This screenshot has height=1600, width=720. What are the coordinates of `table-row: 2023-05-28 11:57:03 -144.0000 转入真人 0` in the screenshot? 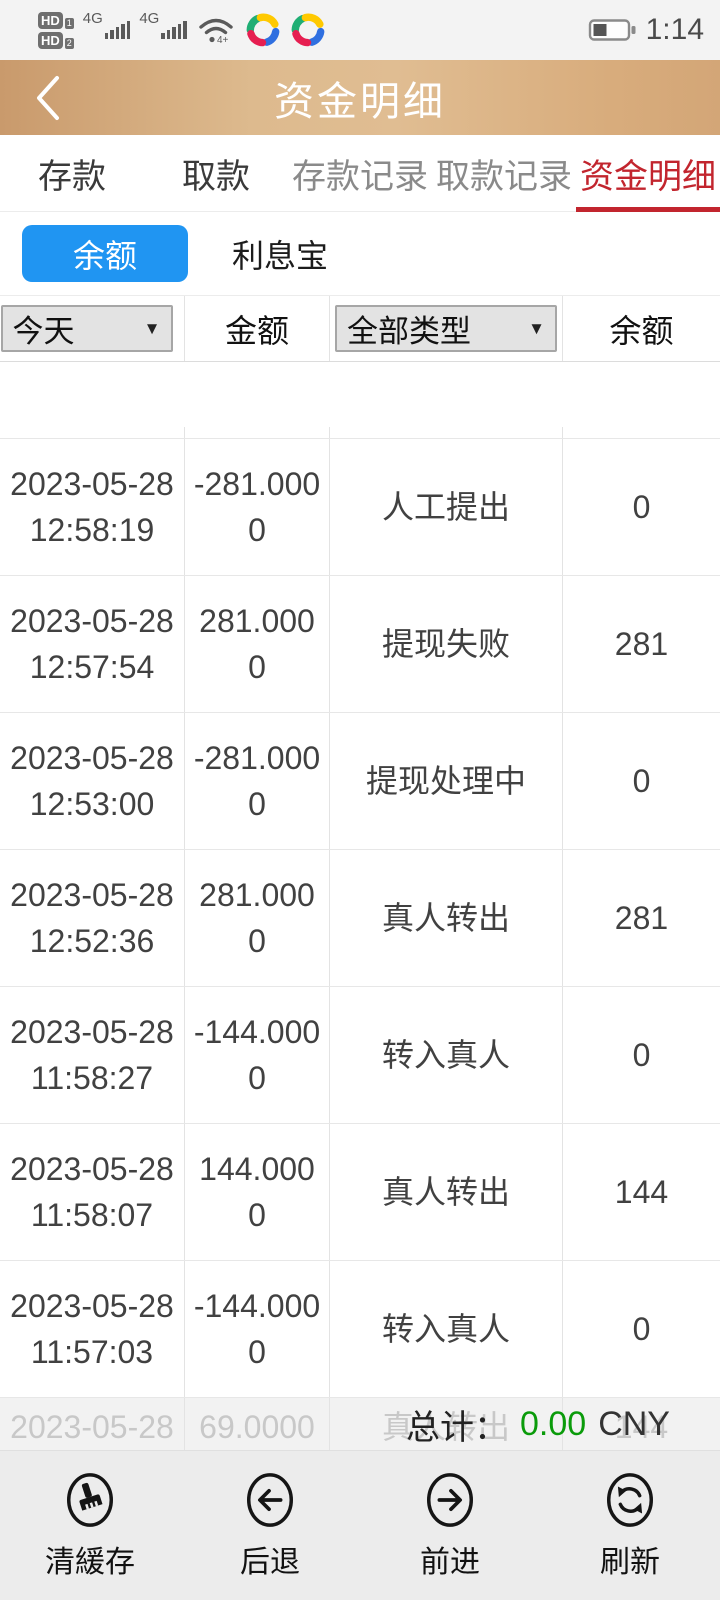 It's located at (360, 1329).